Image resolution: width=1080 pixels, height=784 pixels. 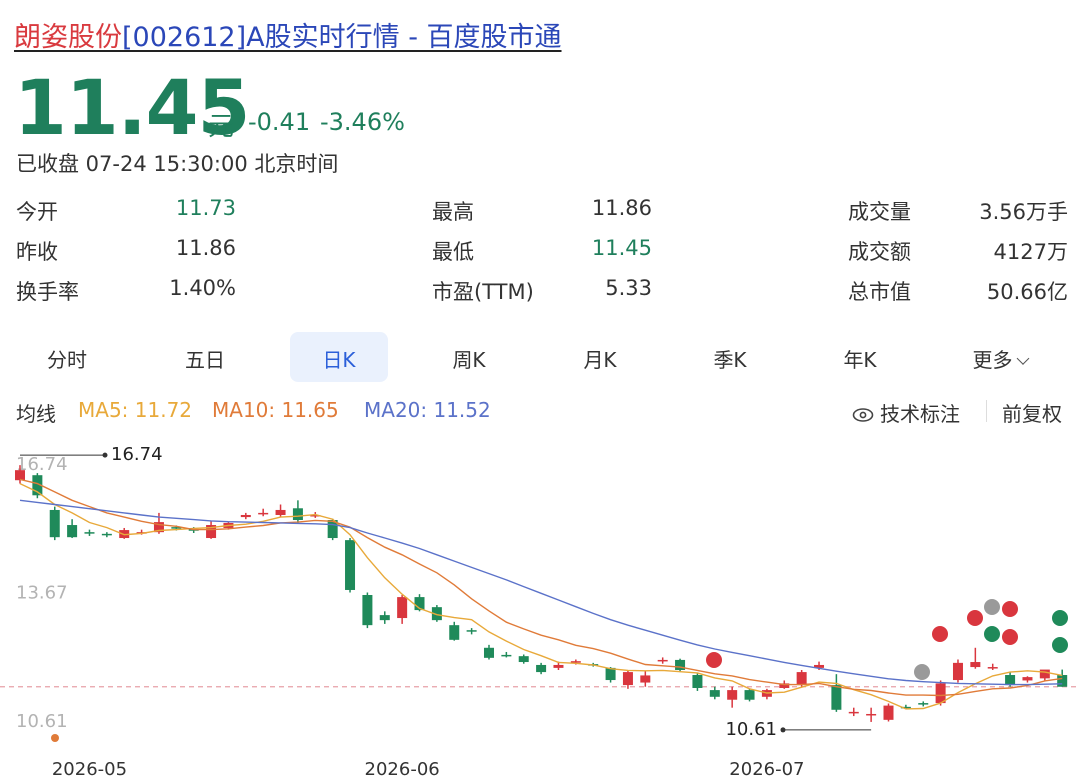 I want to click on tab-text: 年K, so click(x=860, y=360).